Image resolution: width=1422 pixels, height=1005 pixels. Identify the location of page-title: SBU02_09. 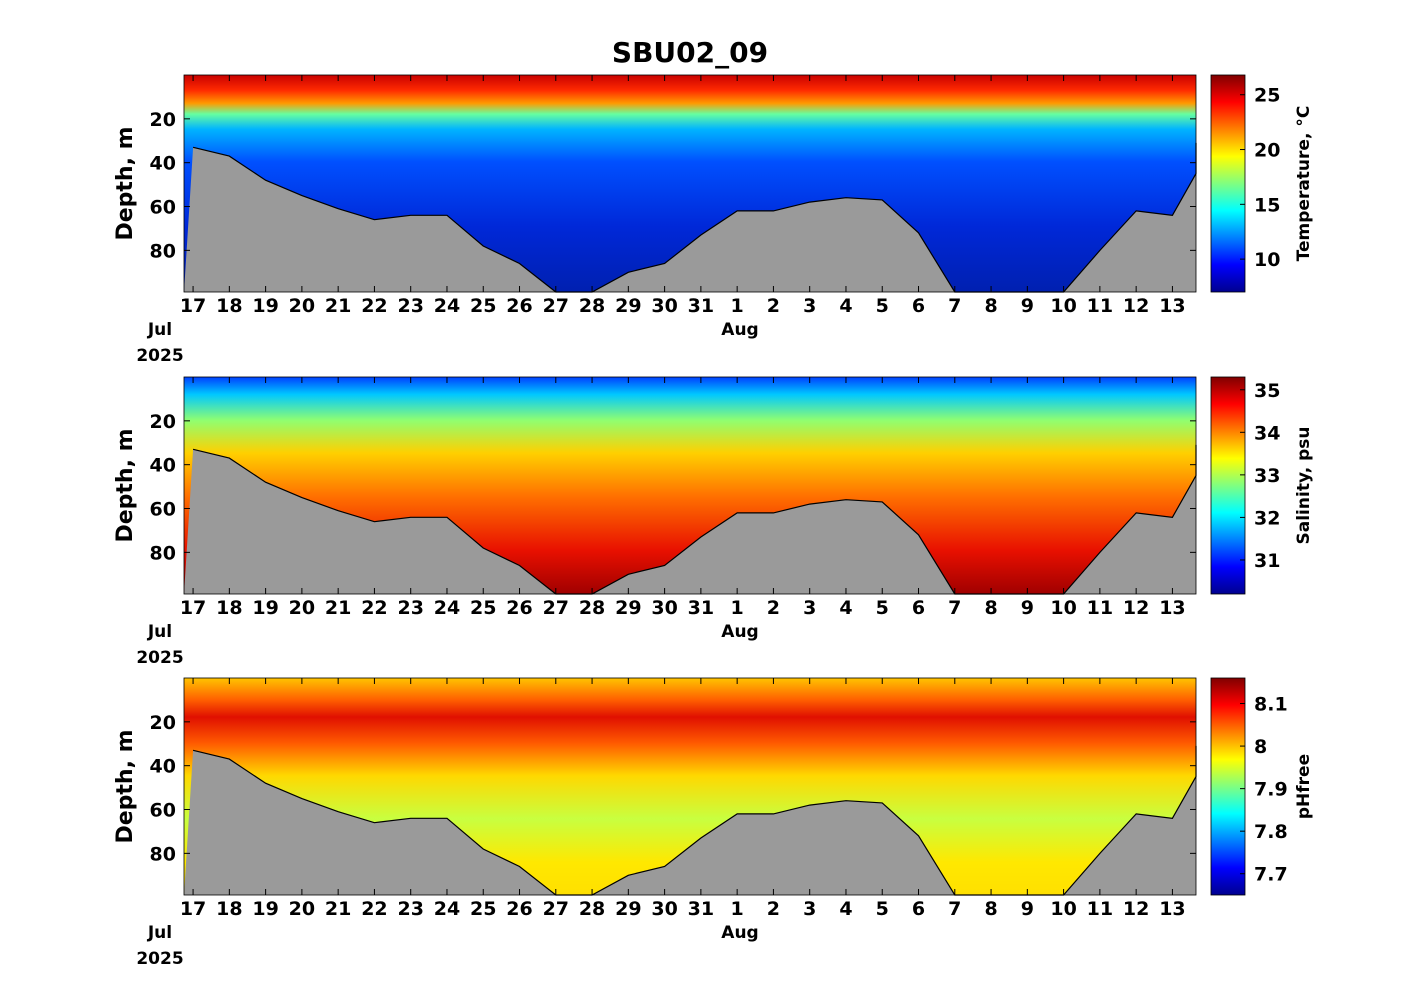
(690, 52).